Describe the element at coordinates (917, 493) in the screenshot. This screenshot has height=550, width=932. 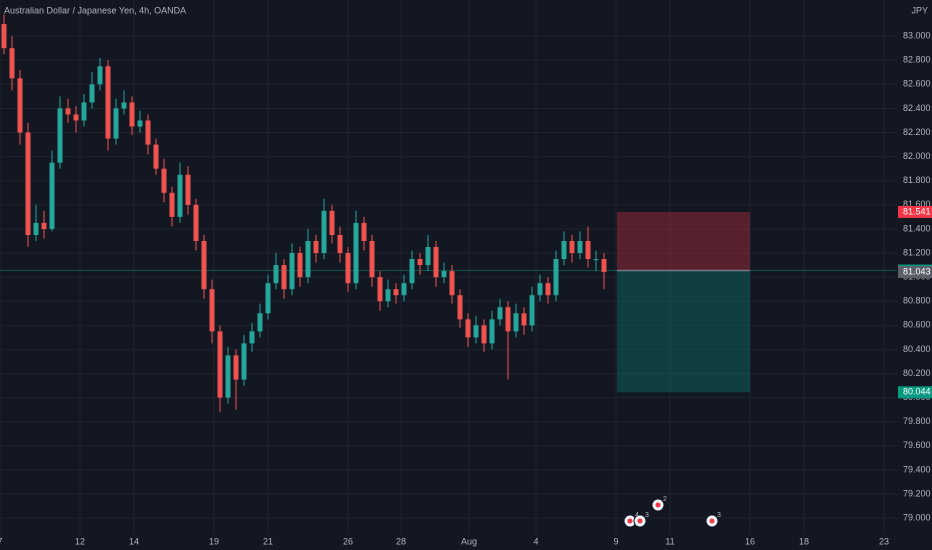
I see `y-tick-label: 79.200` at that location.